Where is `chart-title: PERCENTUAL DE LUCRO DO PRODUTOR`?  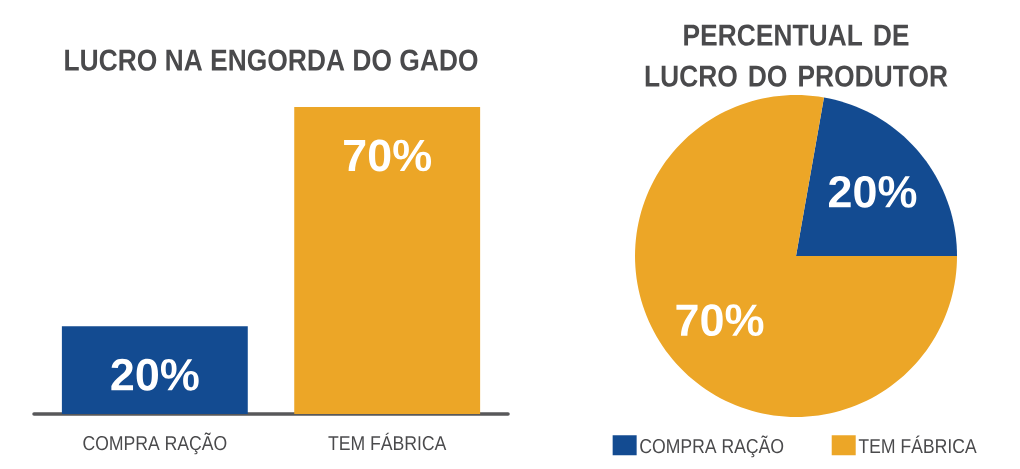 chart-title: PERCENTUAL DE LUCRO DO PRODUTOR is located at coordinates (796, 55).